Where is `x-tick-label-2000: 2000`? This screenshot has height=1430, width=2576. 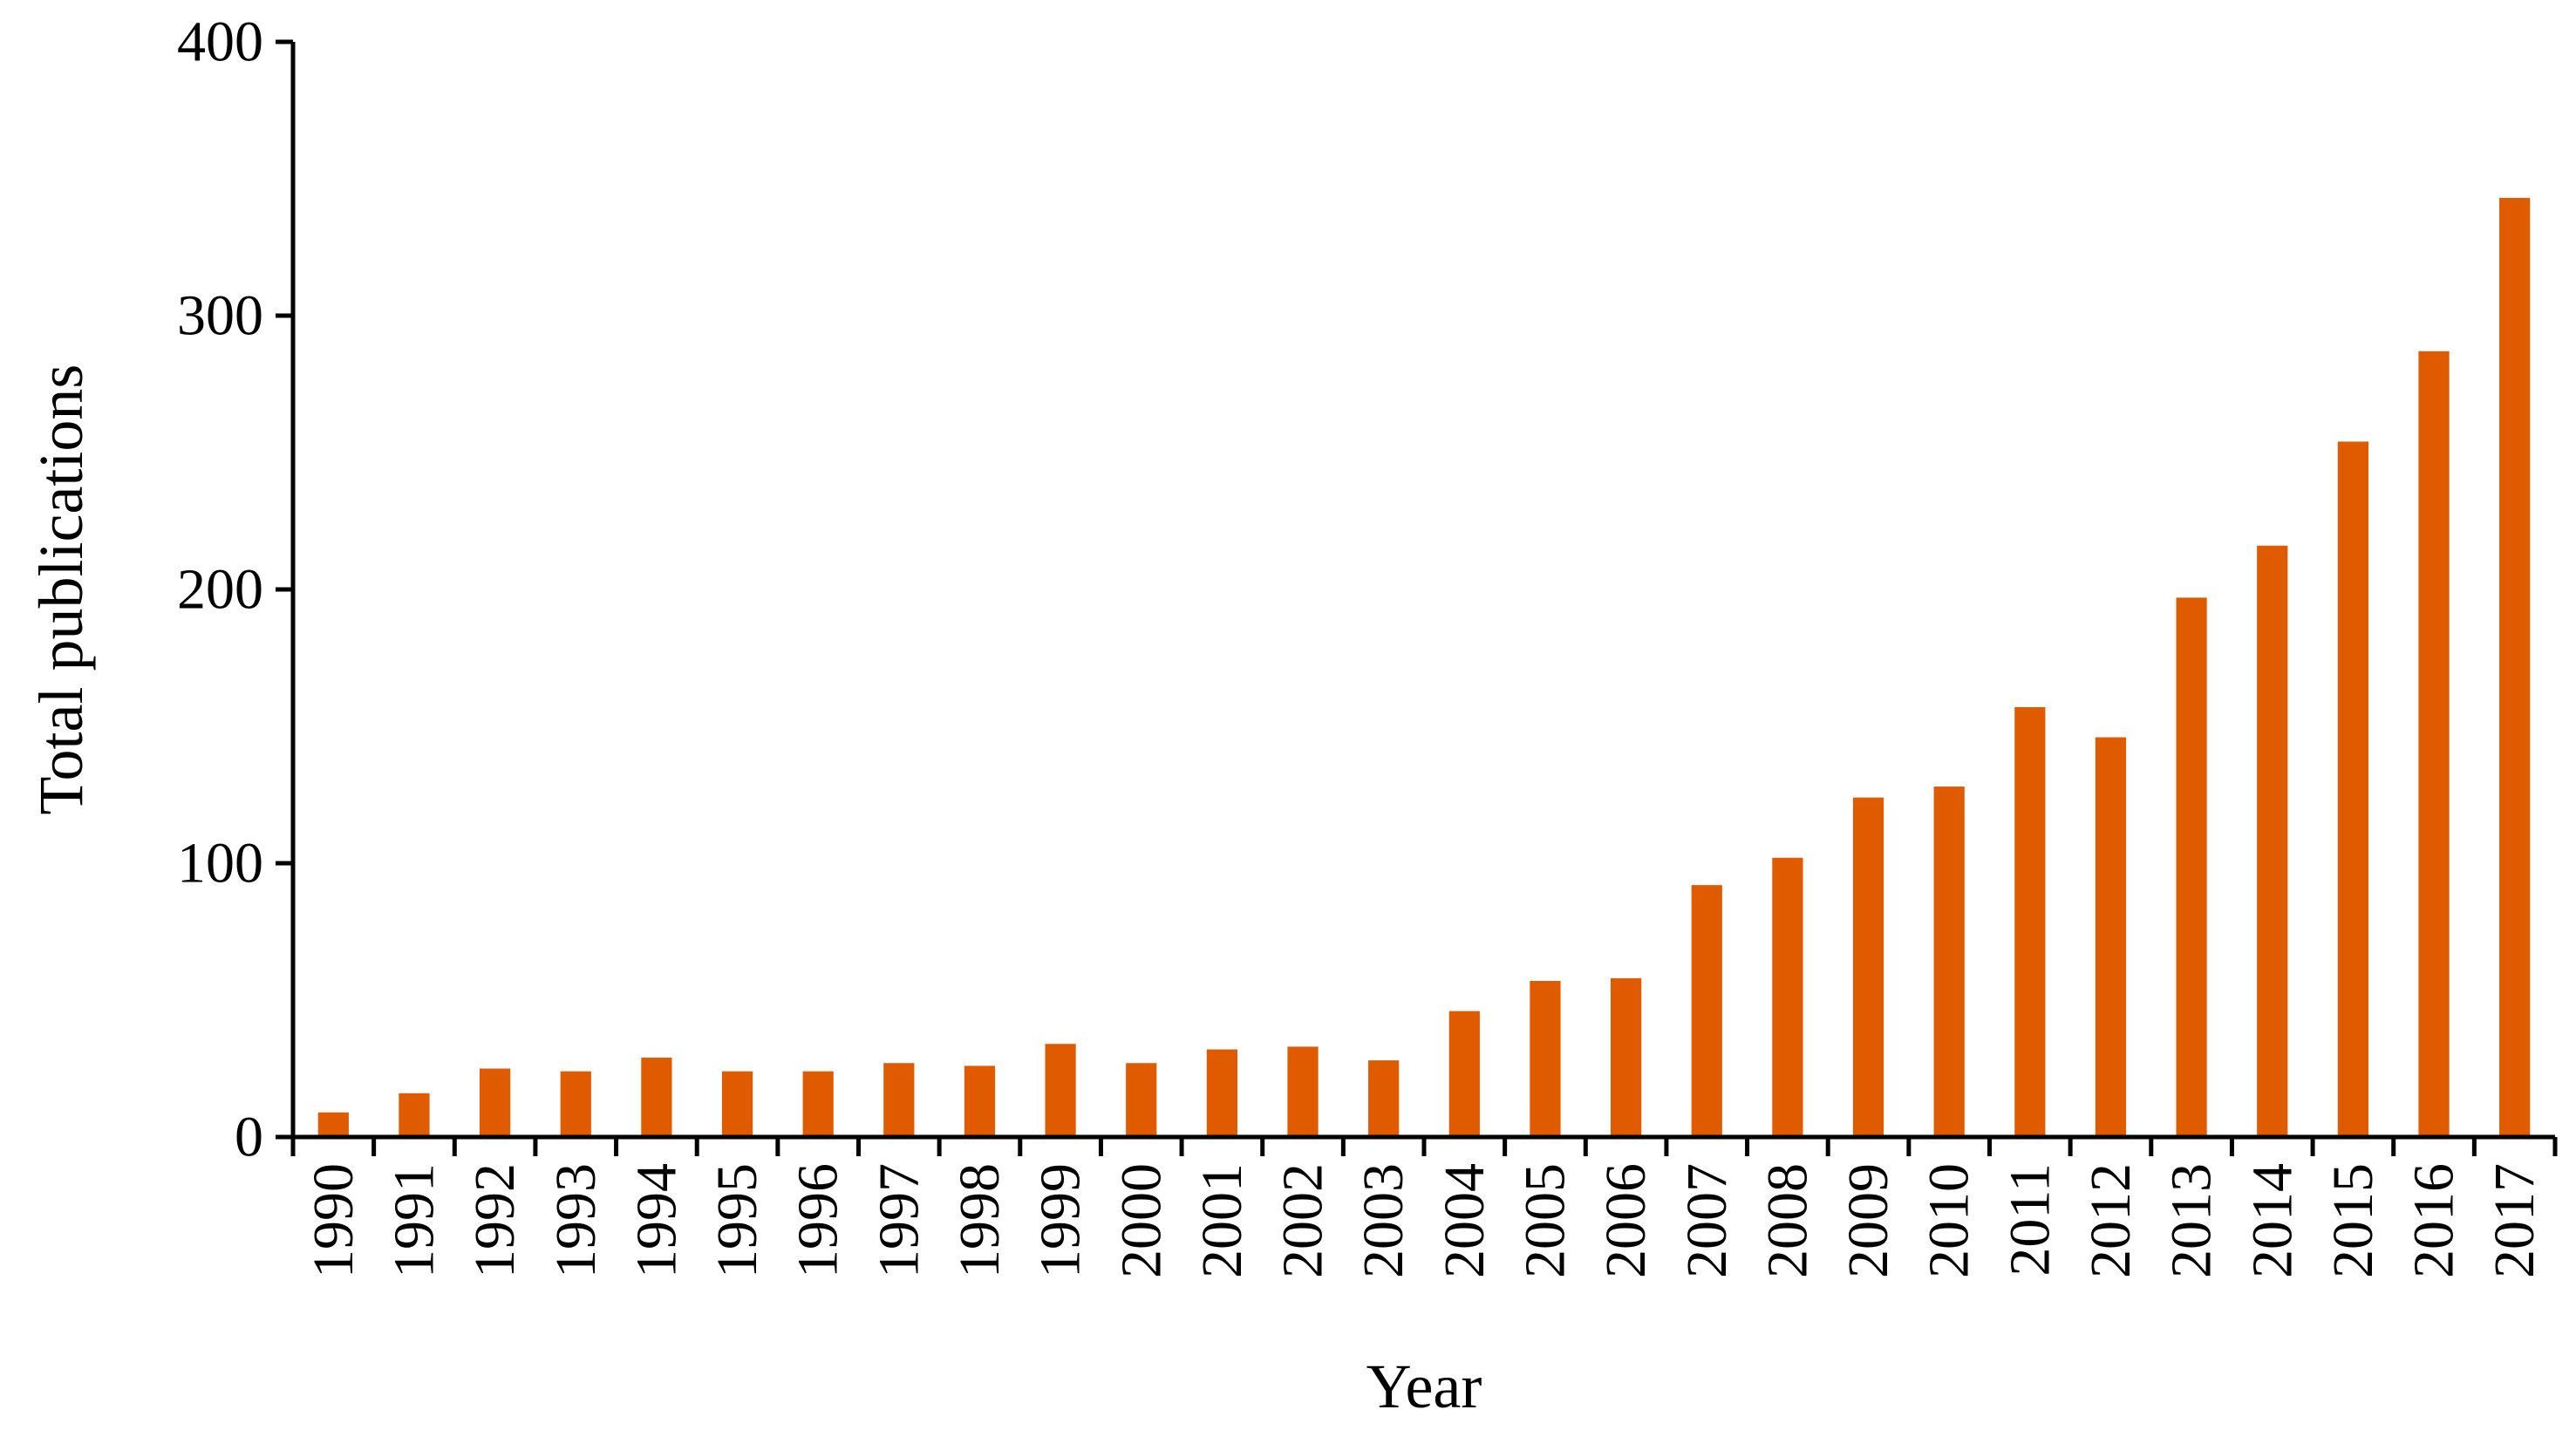 x-tick-label-2000: 2000 is located at coordinates (1141, 1220).